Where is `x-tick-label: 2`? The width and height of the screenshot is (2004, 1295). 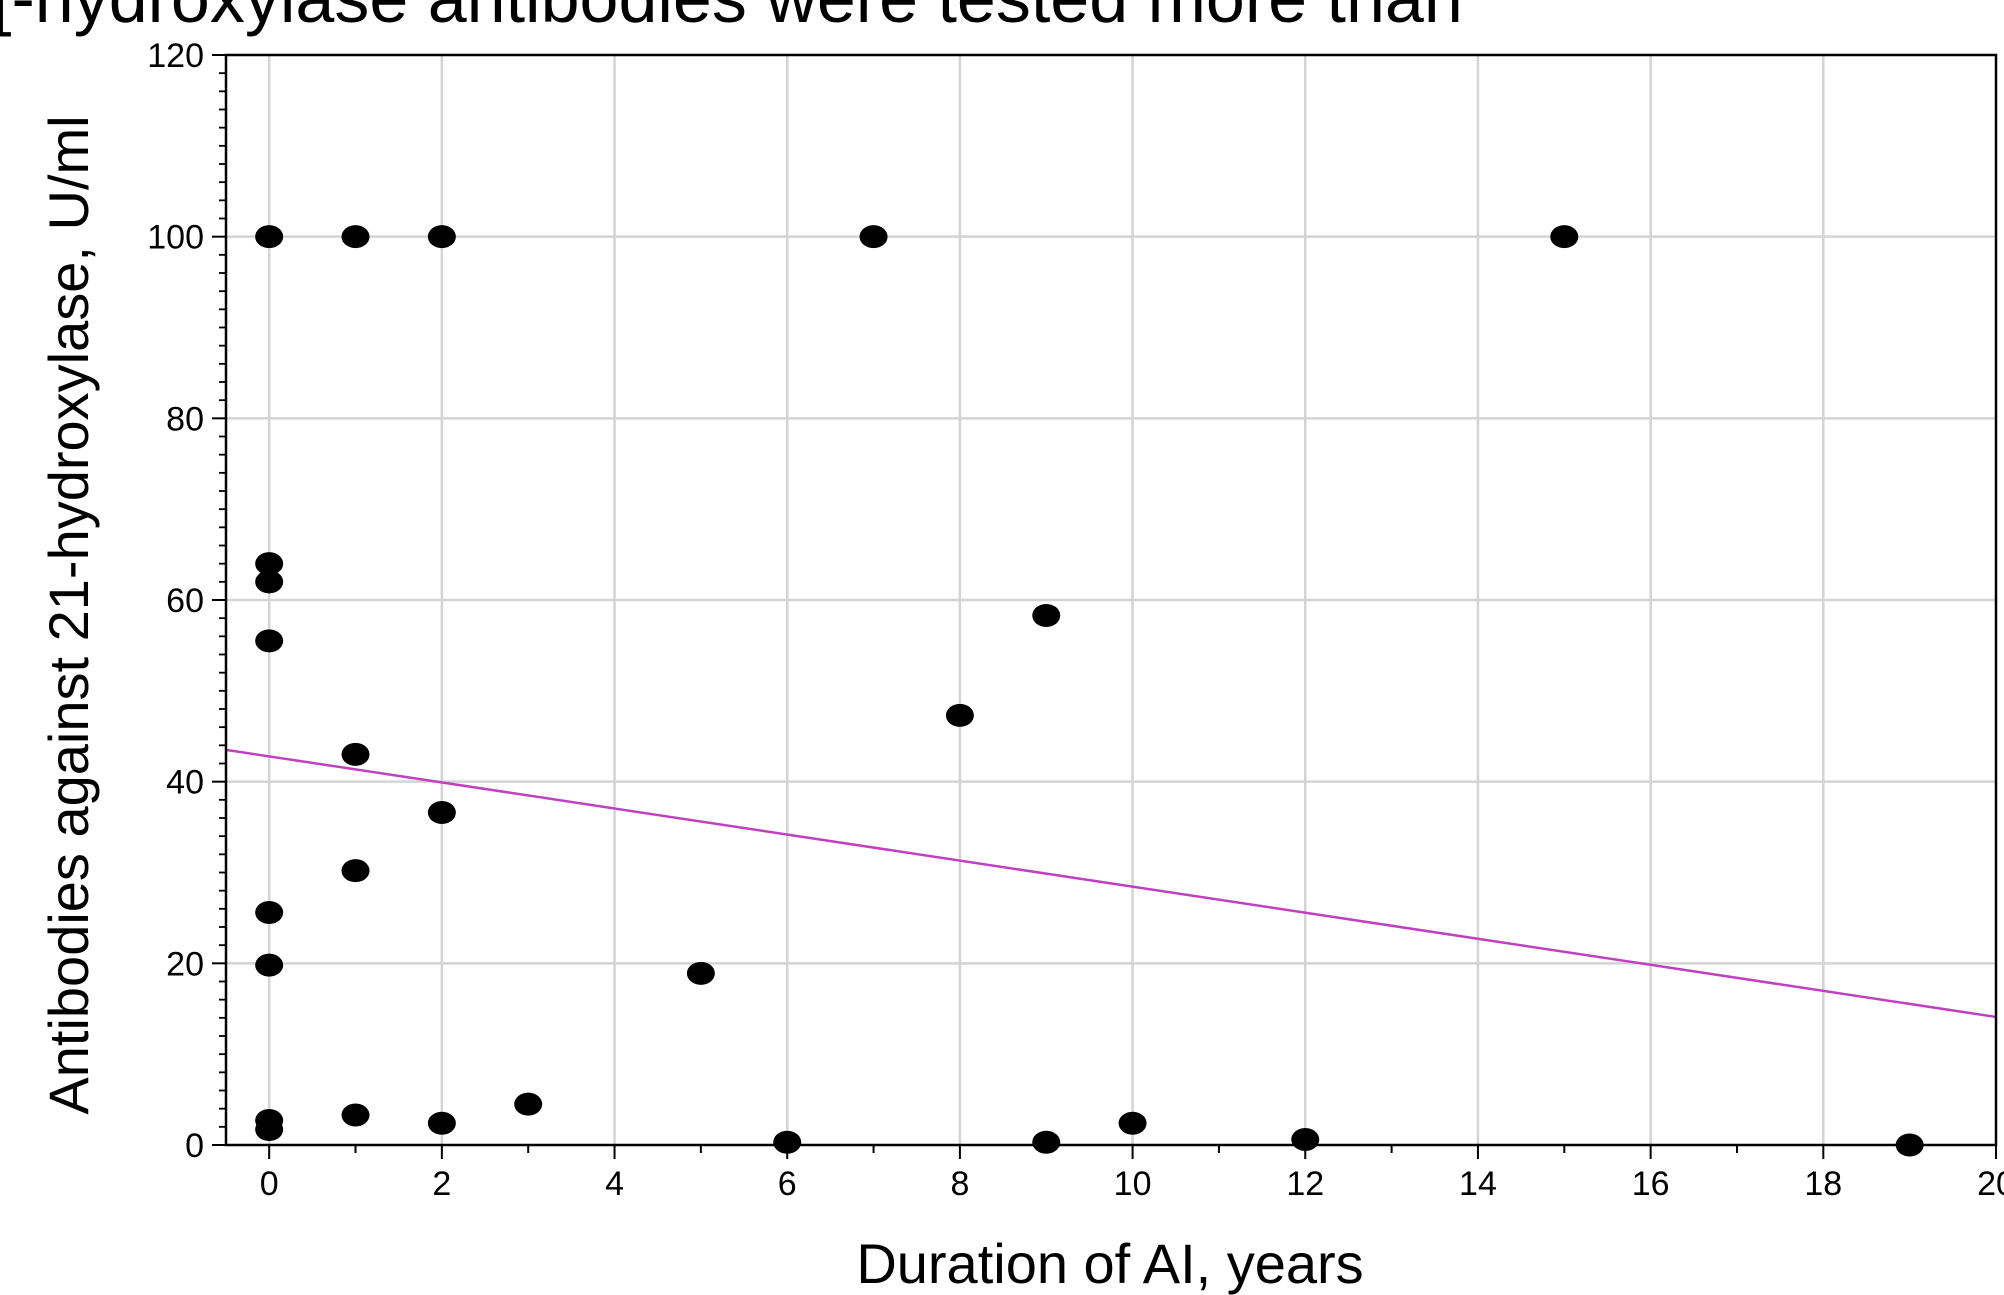
x-tick-label: 2 is located at coordinates (441, 1184).